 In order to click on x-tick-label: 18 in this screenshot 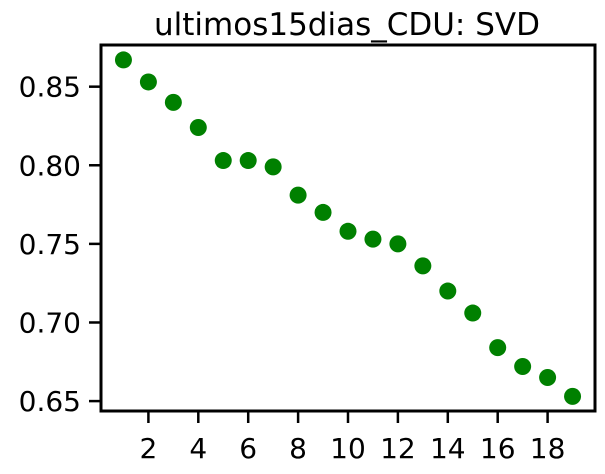, I will do `click(548, 448)`.